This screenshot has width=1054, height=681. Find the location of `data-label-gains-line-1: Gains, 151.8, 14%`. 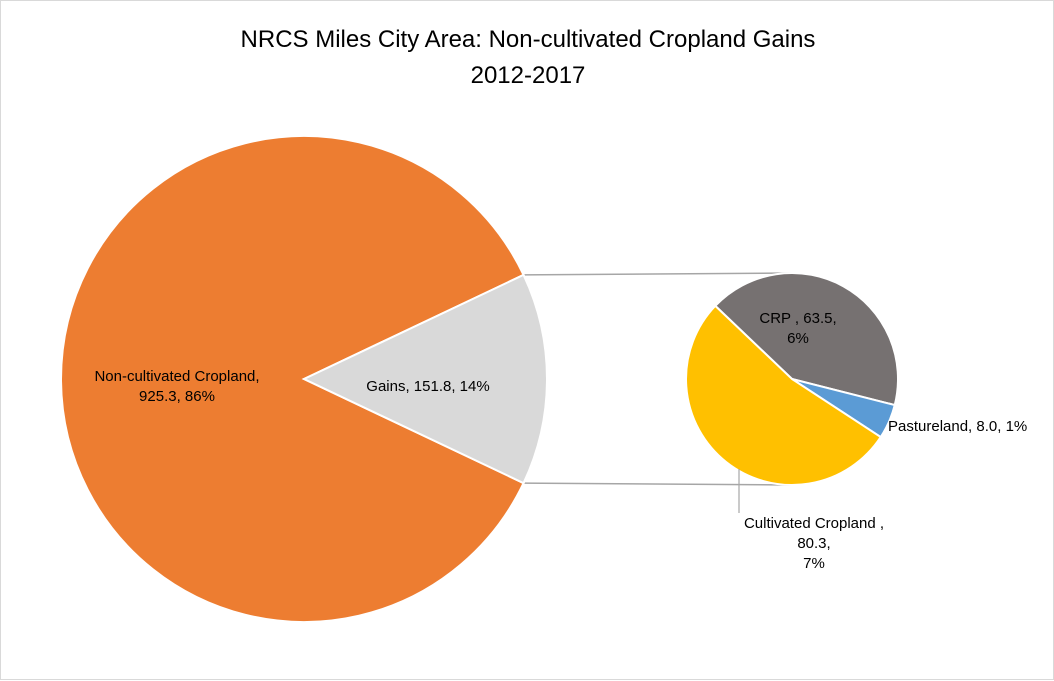

data-label-gains-line-1: Gains, 151.8, 14% is located at coordinates (427, 386).